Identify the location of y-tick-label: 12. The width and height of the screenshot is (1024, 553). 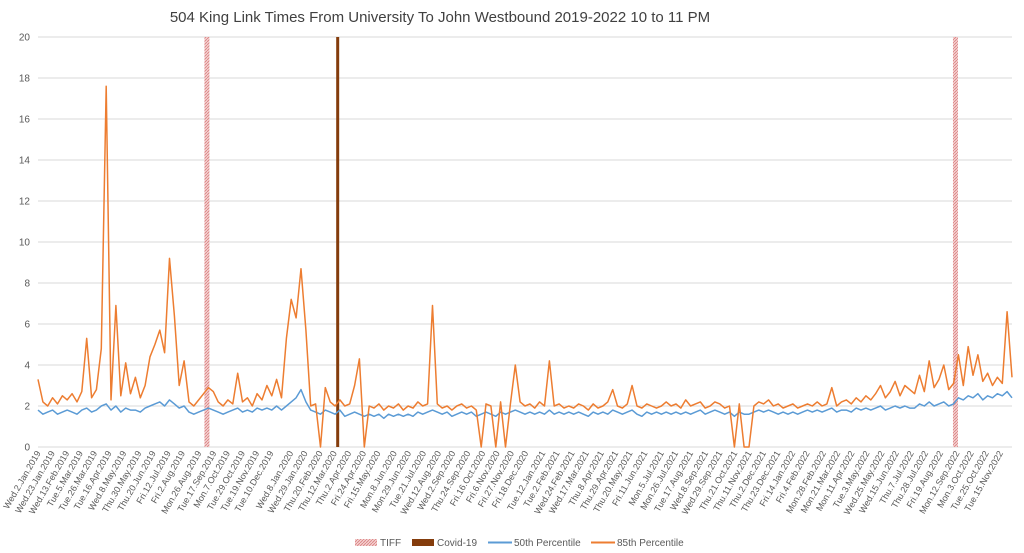
(25, 202).